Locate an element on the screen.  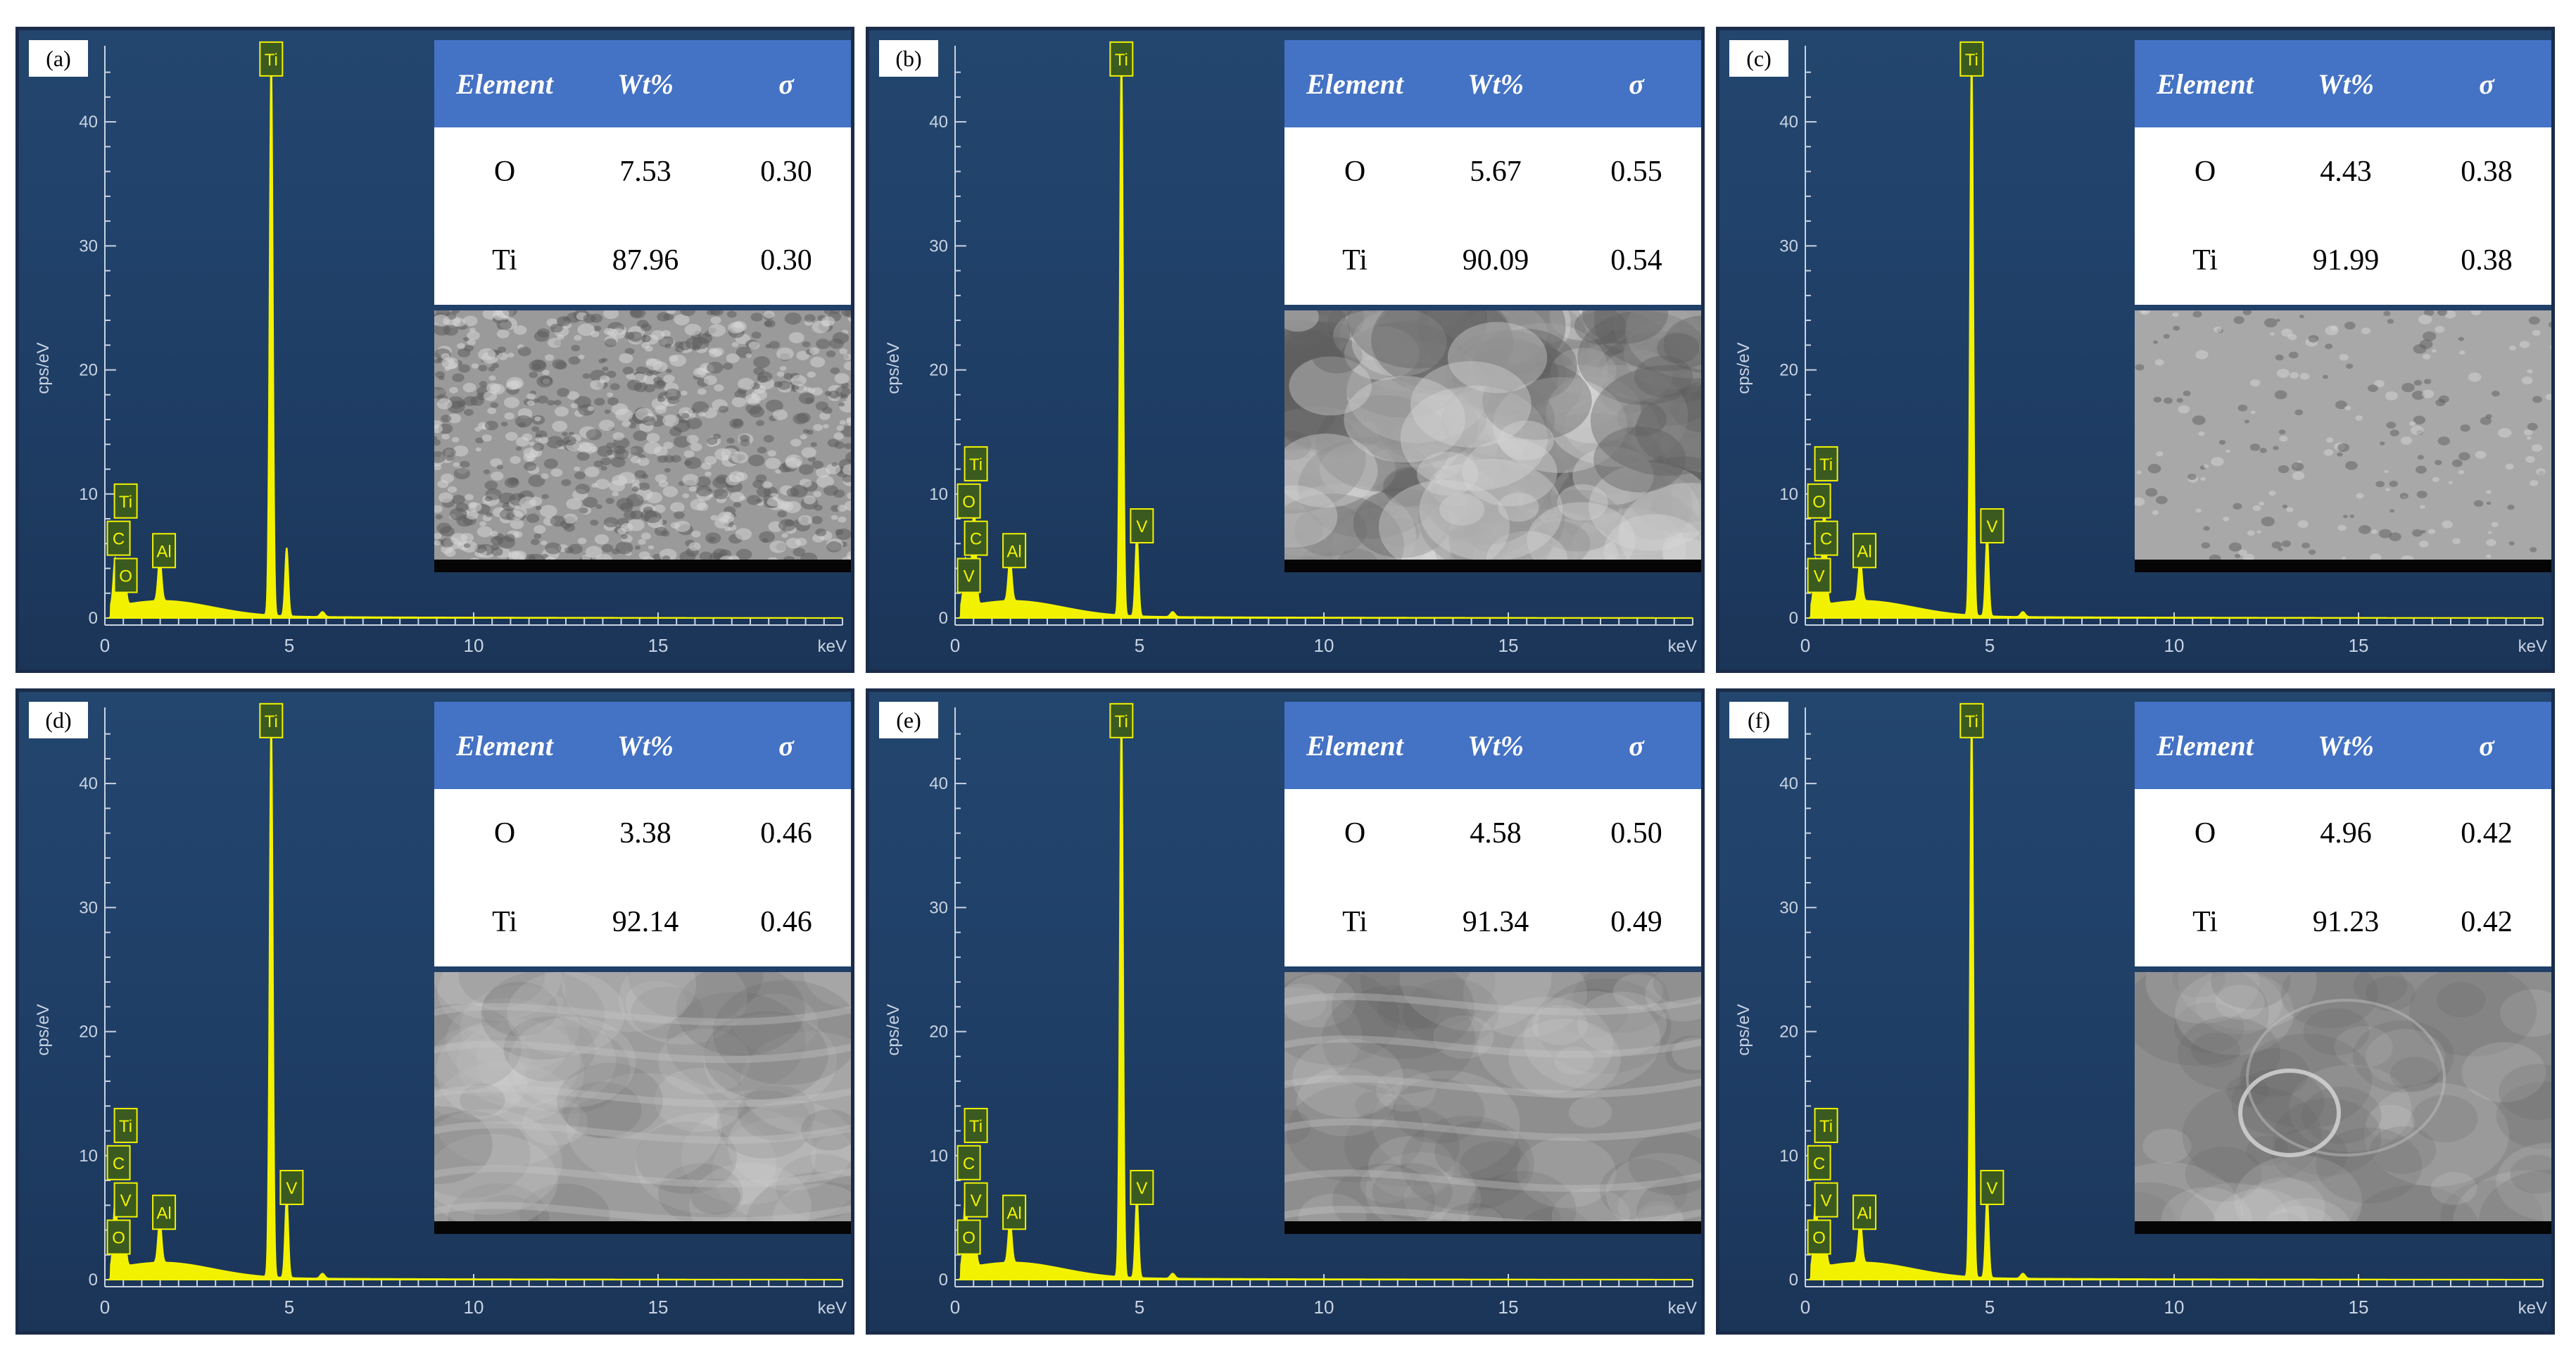
y-tick-label: 20 is located at coordinates (938, 1032).